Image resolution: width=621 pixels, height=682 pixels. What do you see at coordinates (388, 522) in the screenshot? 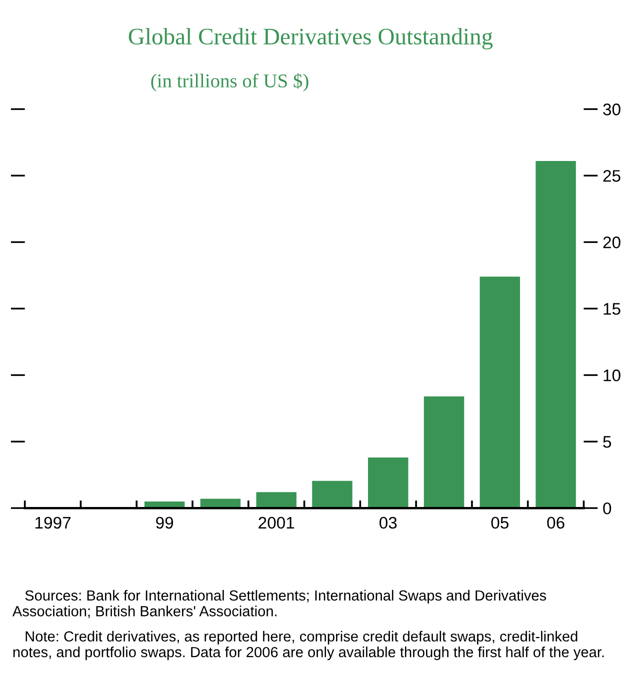
I see `x-tick-label: 03` at bounding box center [388, 522].